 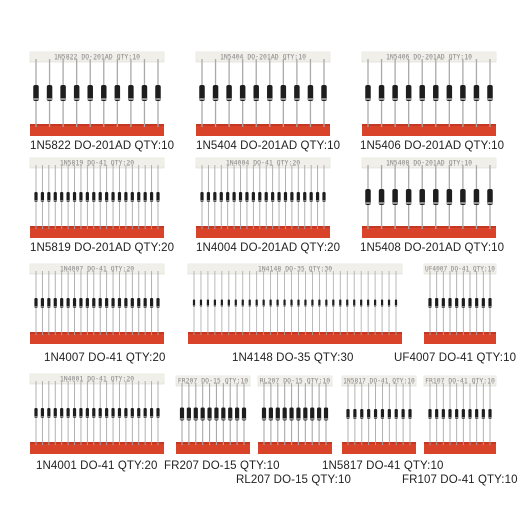 I want to click on tape-label-overlay: RL207 DO-15 QTY:10, so click(x=295, y=381).